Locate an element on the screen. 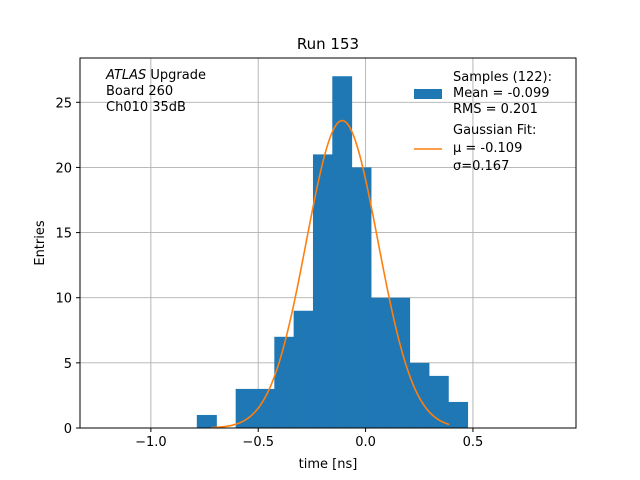  x-tick-label: 0.5 is located at coordinates (473, 442).